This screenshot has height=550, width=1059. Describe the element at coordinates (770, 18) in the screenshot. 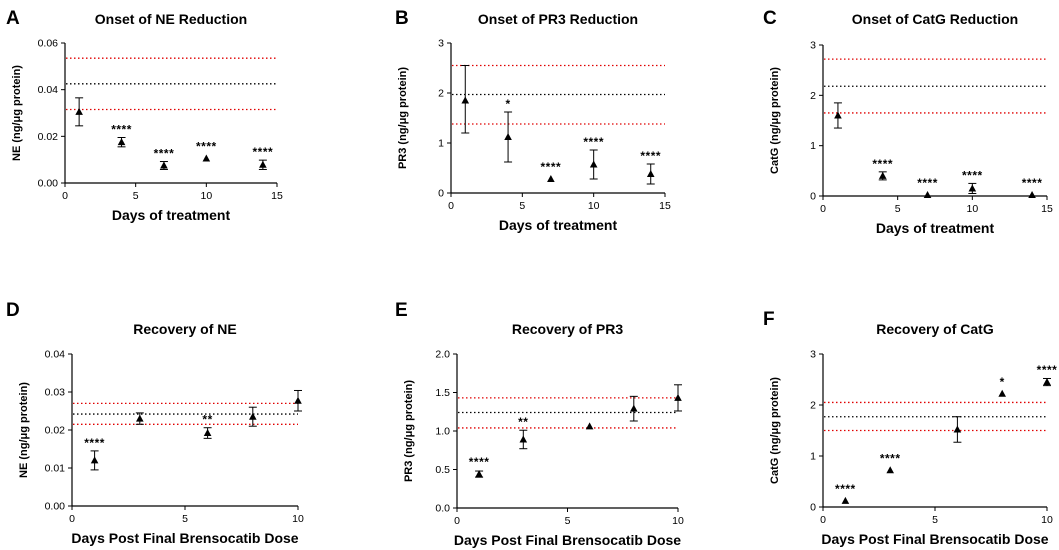

I see `panel-label: C` at that location.